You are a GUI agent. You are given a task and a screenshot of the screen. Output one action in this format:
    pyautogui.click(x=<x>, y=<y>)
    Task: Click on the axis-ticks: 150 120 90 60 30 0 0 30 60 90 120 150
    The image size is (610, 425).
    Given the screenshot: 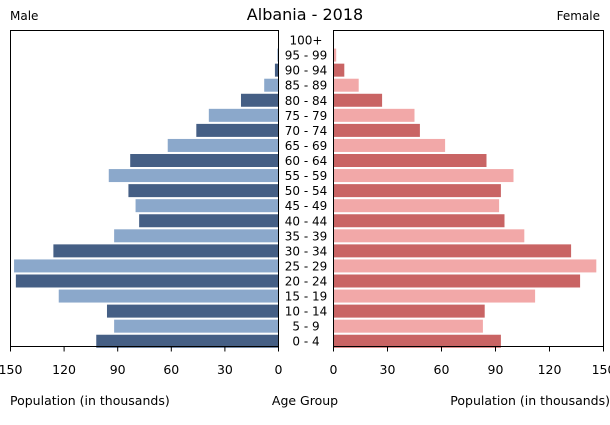 What is the action you would take?
    pyautogui.click(x=305, y=361)
    